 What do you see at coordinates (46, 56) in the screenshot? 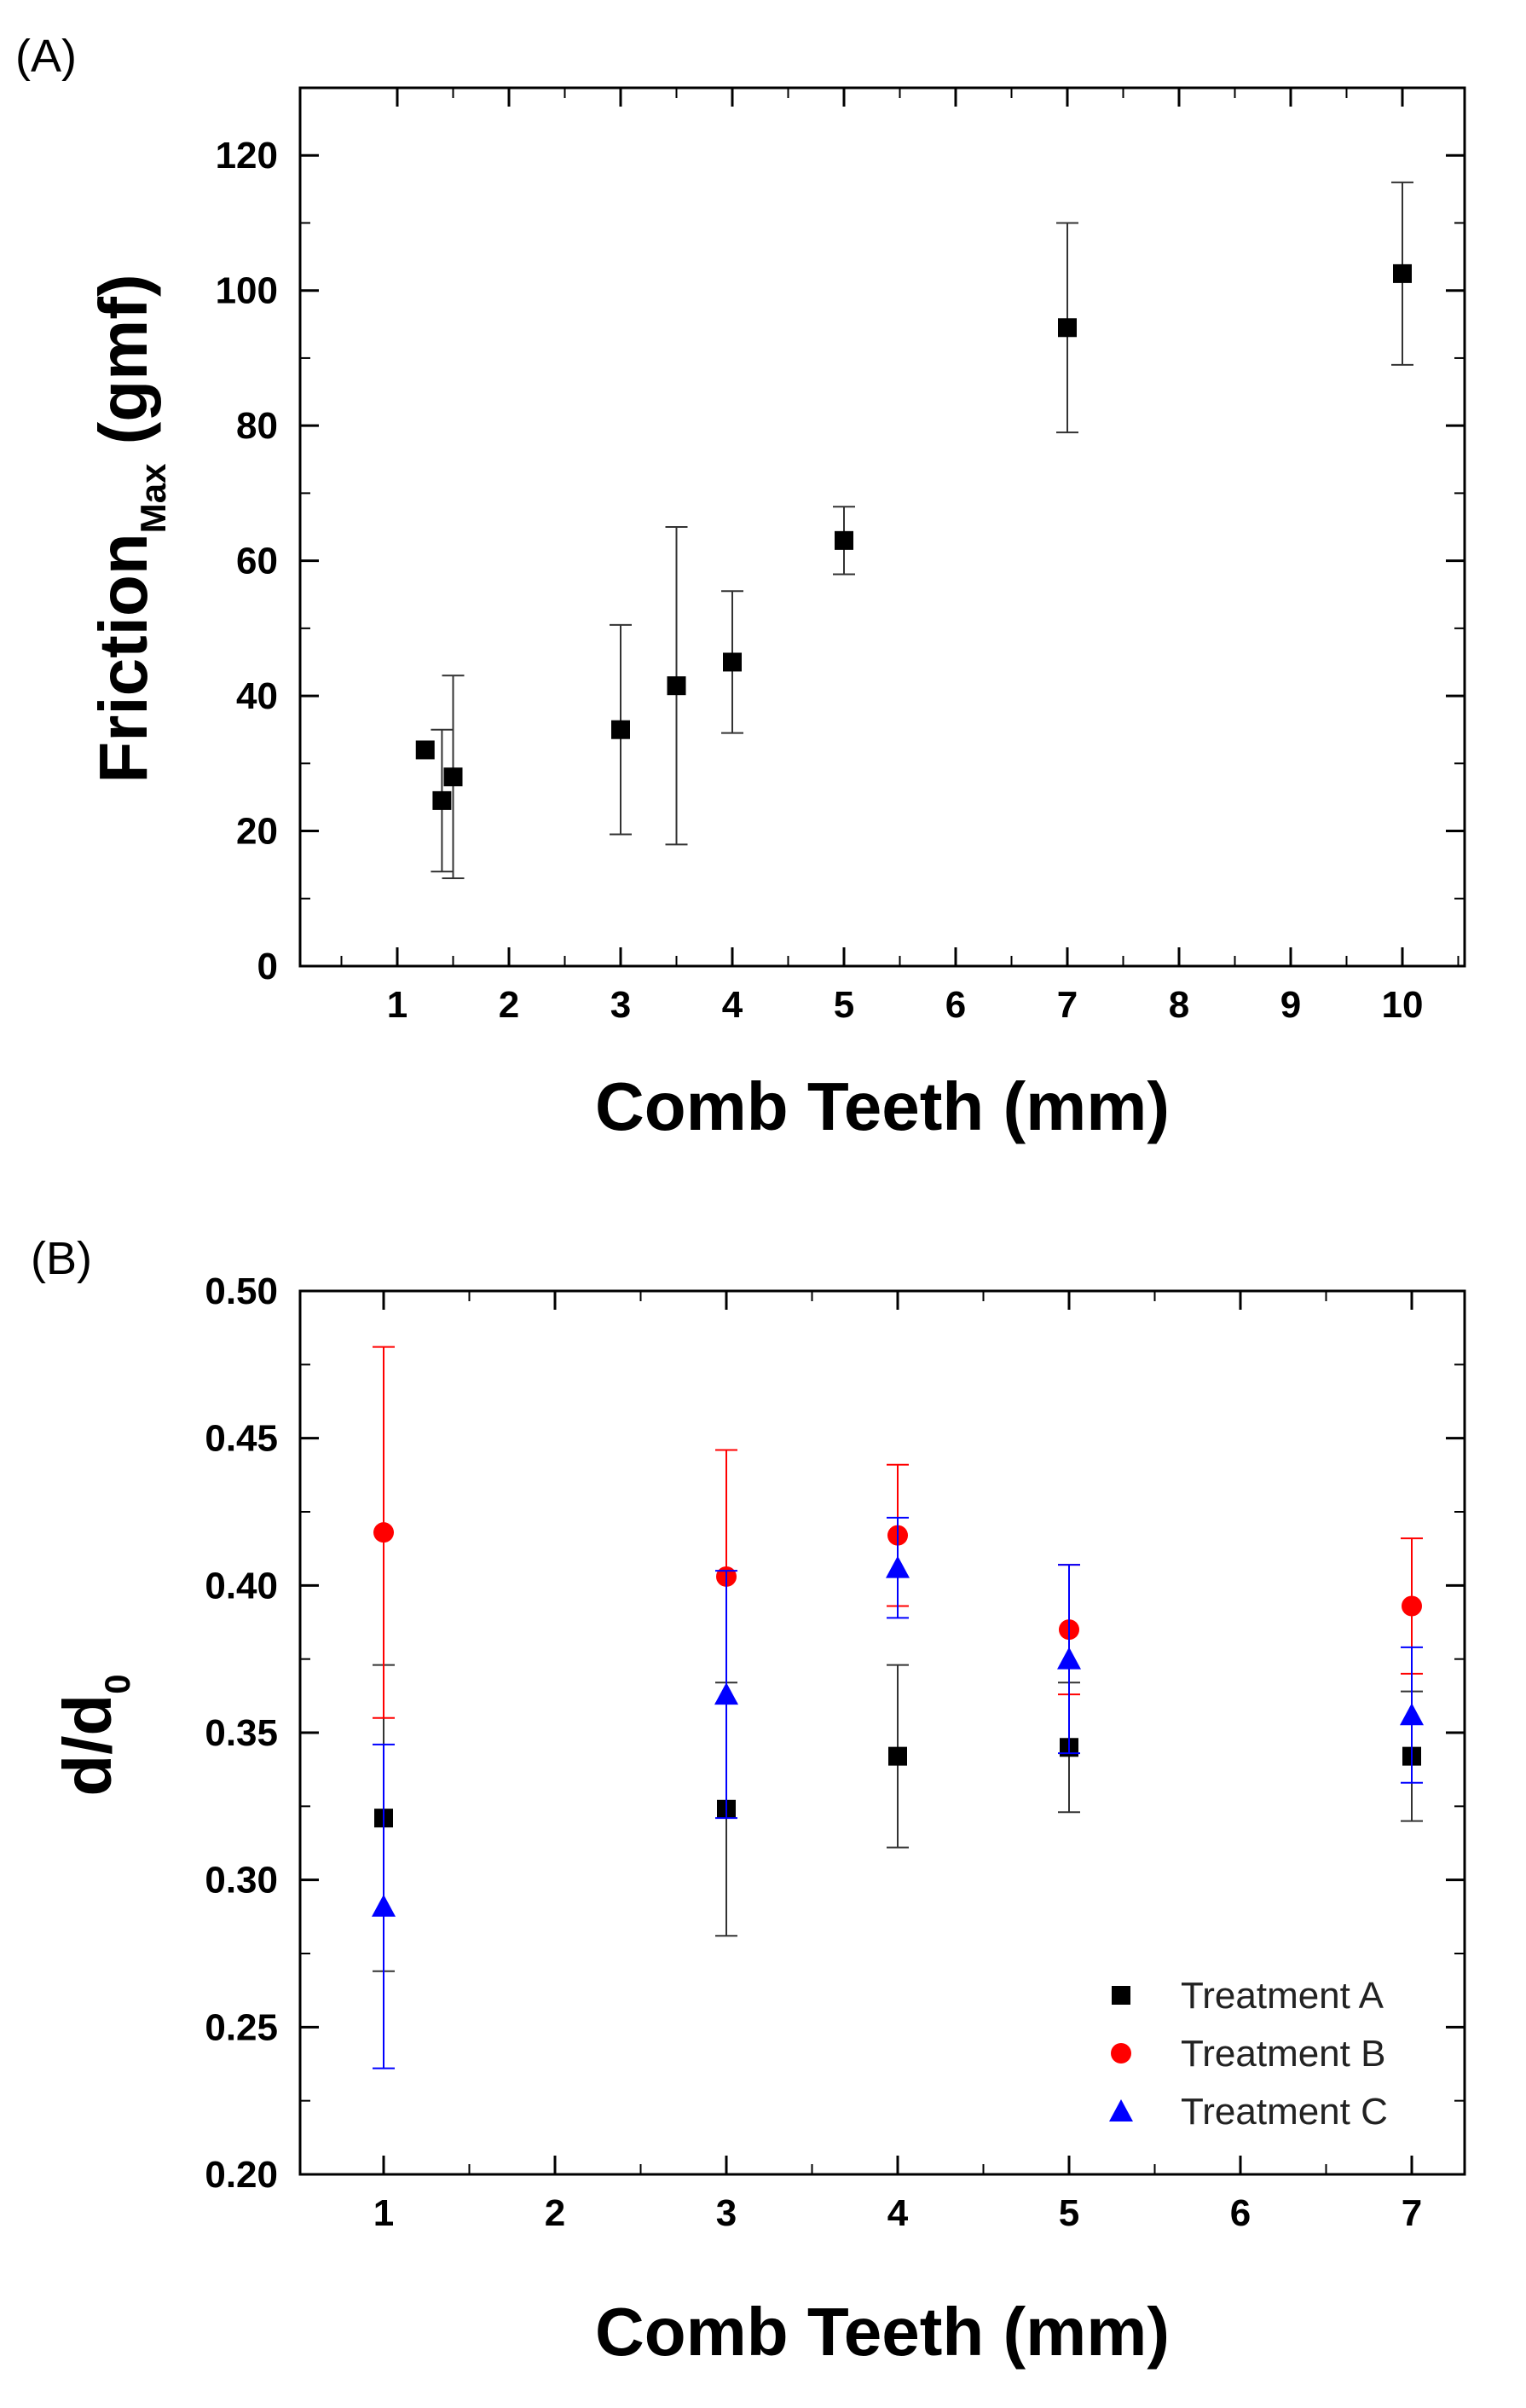
I see `panel-a-label: (A)` at bounding box center [46, 56].